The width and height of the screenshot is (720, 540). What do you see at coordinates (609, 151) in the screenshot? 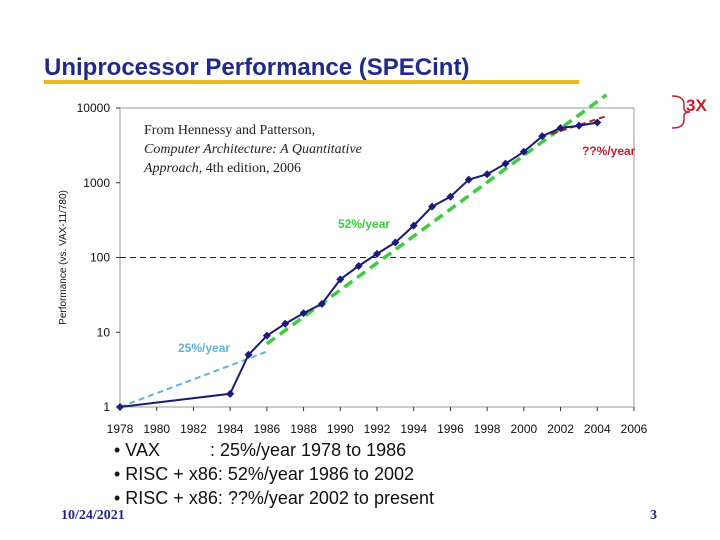
I see `annotation-unknown-pct: ??%/year` at bounding box center [609, 151].